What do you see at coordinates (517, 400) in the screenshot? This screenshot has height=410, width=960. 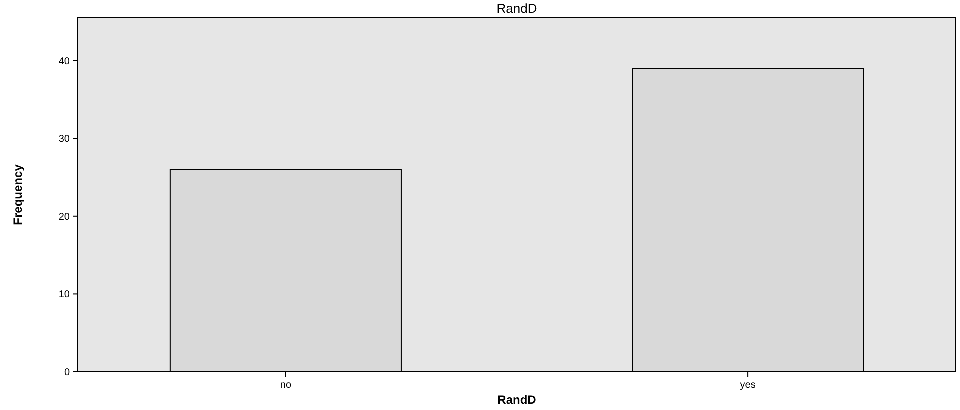 I see `x-axis-title: RandD` at bounding box center [517, 400].